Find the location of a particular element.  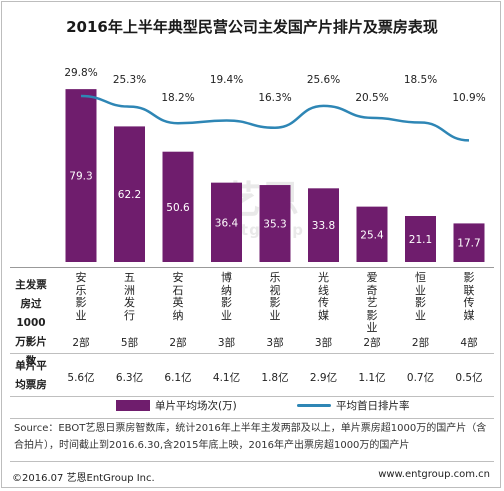

divider-top is located at coordinates (252, 267).